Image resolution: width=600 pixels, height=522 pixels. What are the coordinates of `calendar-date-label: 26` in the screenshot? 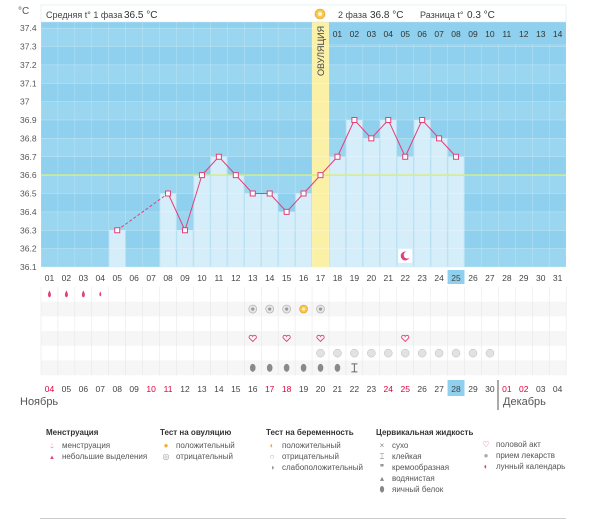 It's located at (422, 389).